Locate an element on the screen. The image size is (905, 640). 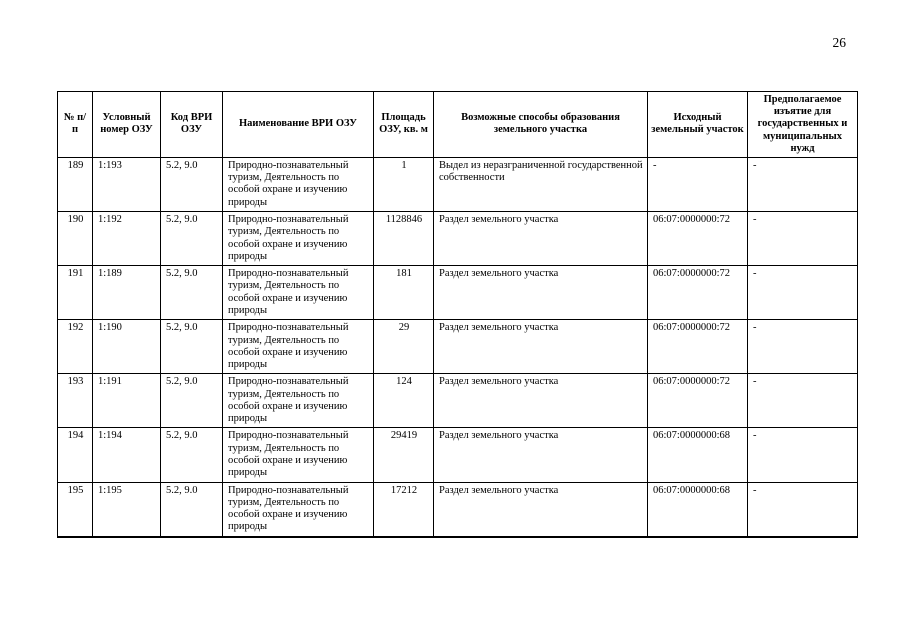
header-source-parcel: Исходный земельный участок is located at coordinates (697, 124).